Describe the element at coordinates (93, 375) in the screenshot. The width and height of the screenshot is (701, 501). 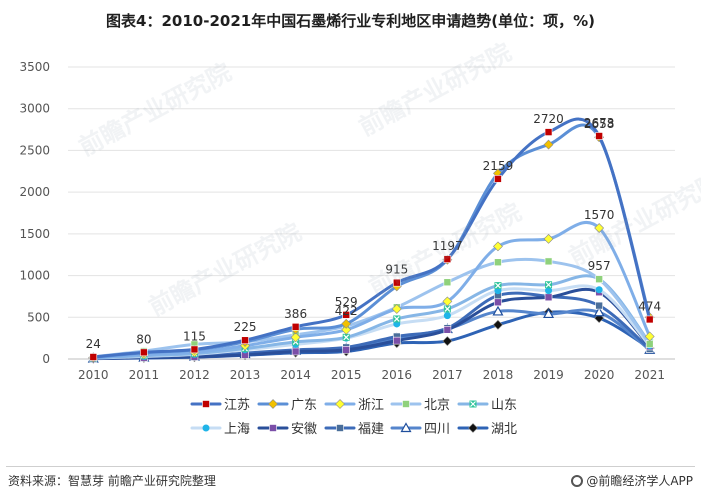
I see `x-tick-label: 2010` at that location.